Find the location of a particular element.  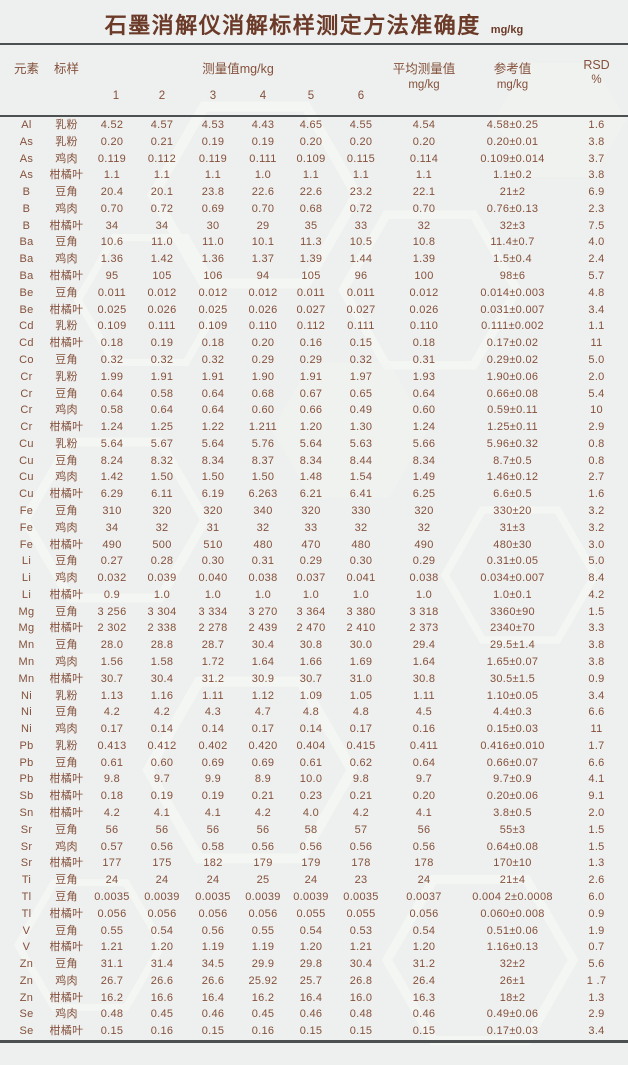

cell-element: Fe is located at coordinates (26, 510).